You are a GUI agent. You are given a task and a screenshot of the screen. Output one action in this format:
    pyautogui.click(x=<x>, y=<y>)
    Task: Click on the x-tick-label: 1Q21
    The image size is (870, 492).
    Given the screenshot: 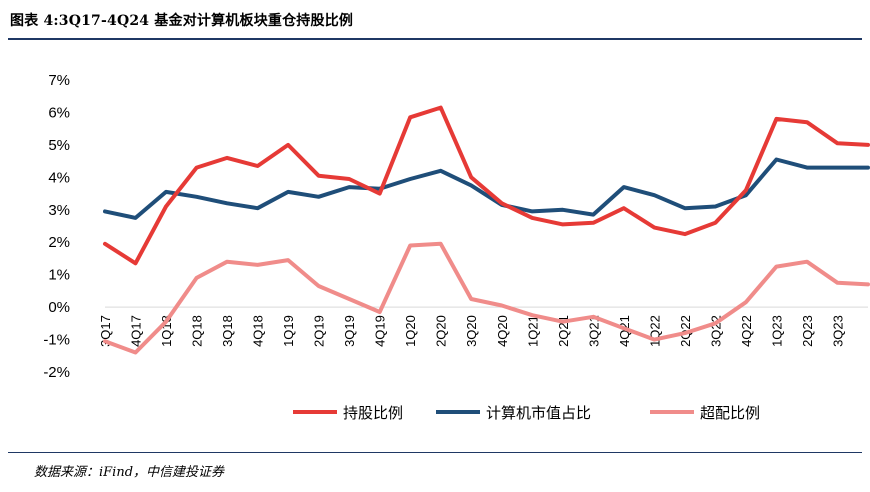 What is the action you would take?
    pyautogui.click(x=532, y=331)
    